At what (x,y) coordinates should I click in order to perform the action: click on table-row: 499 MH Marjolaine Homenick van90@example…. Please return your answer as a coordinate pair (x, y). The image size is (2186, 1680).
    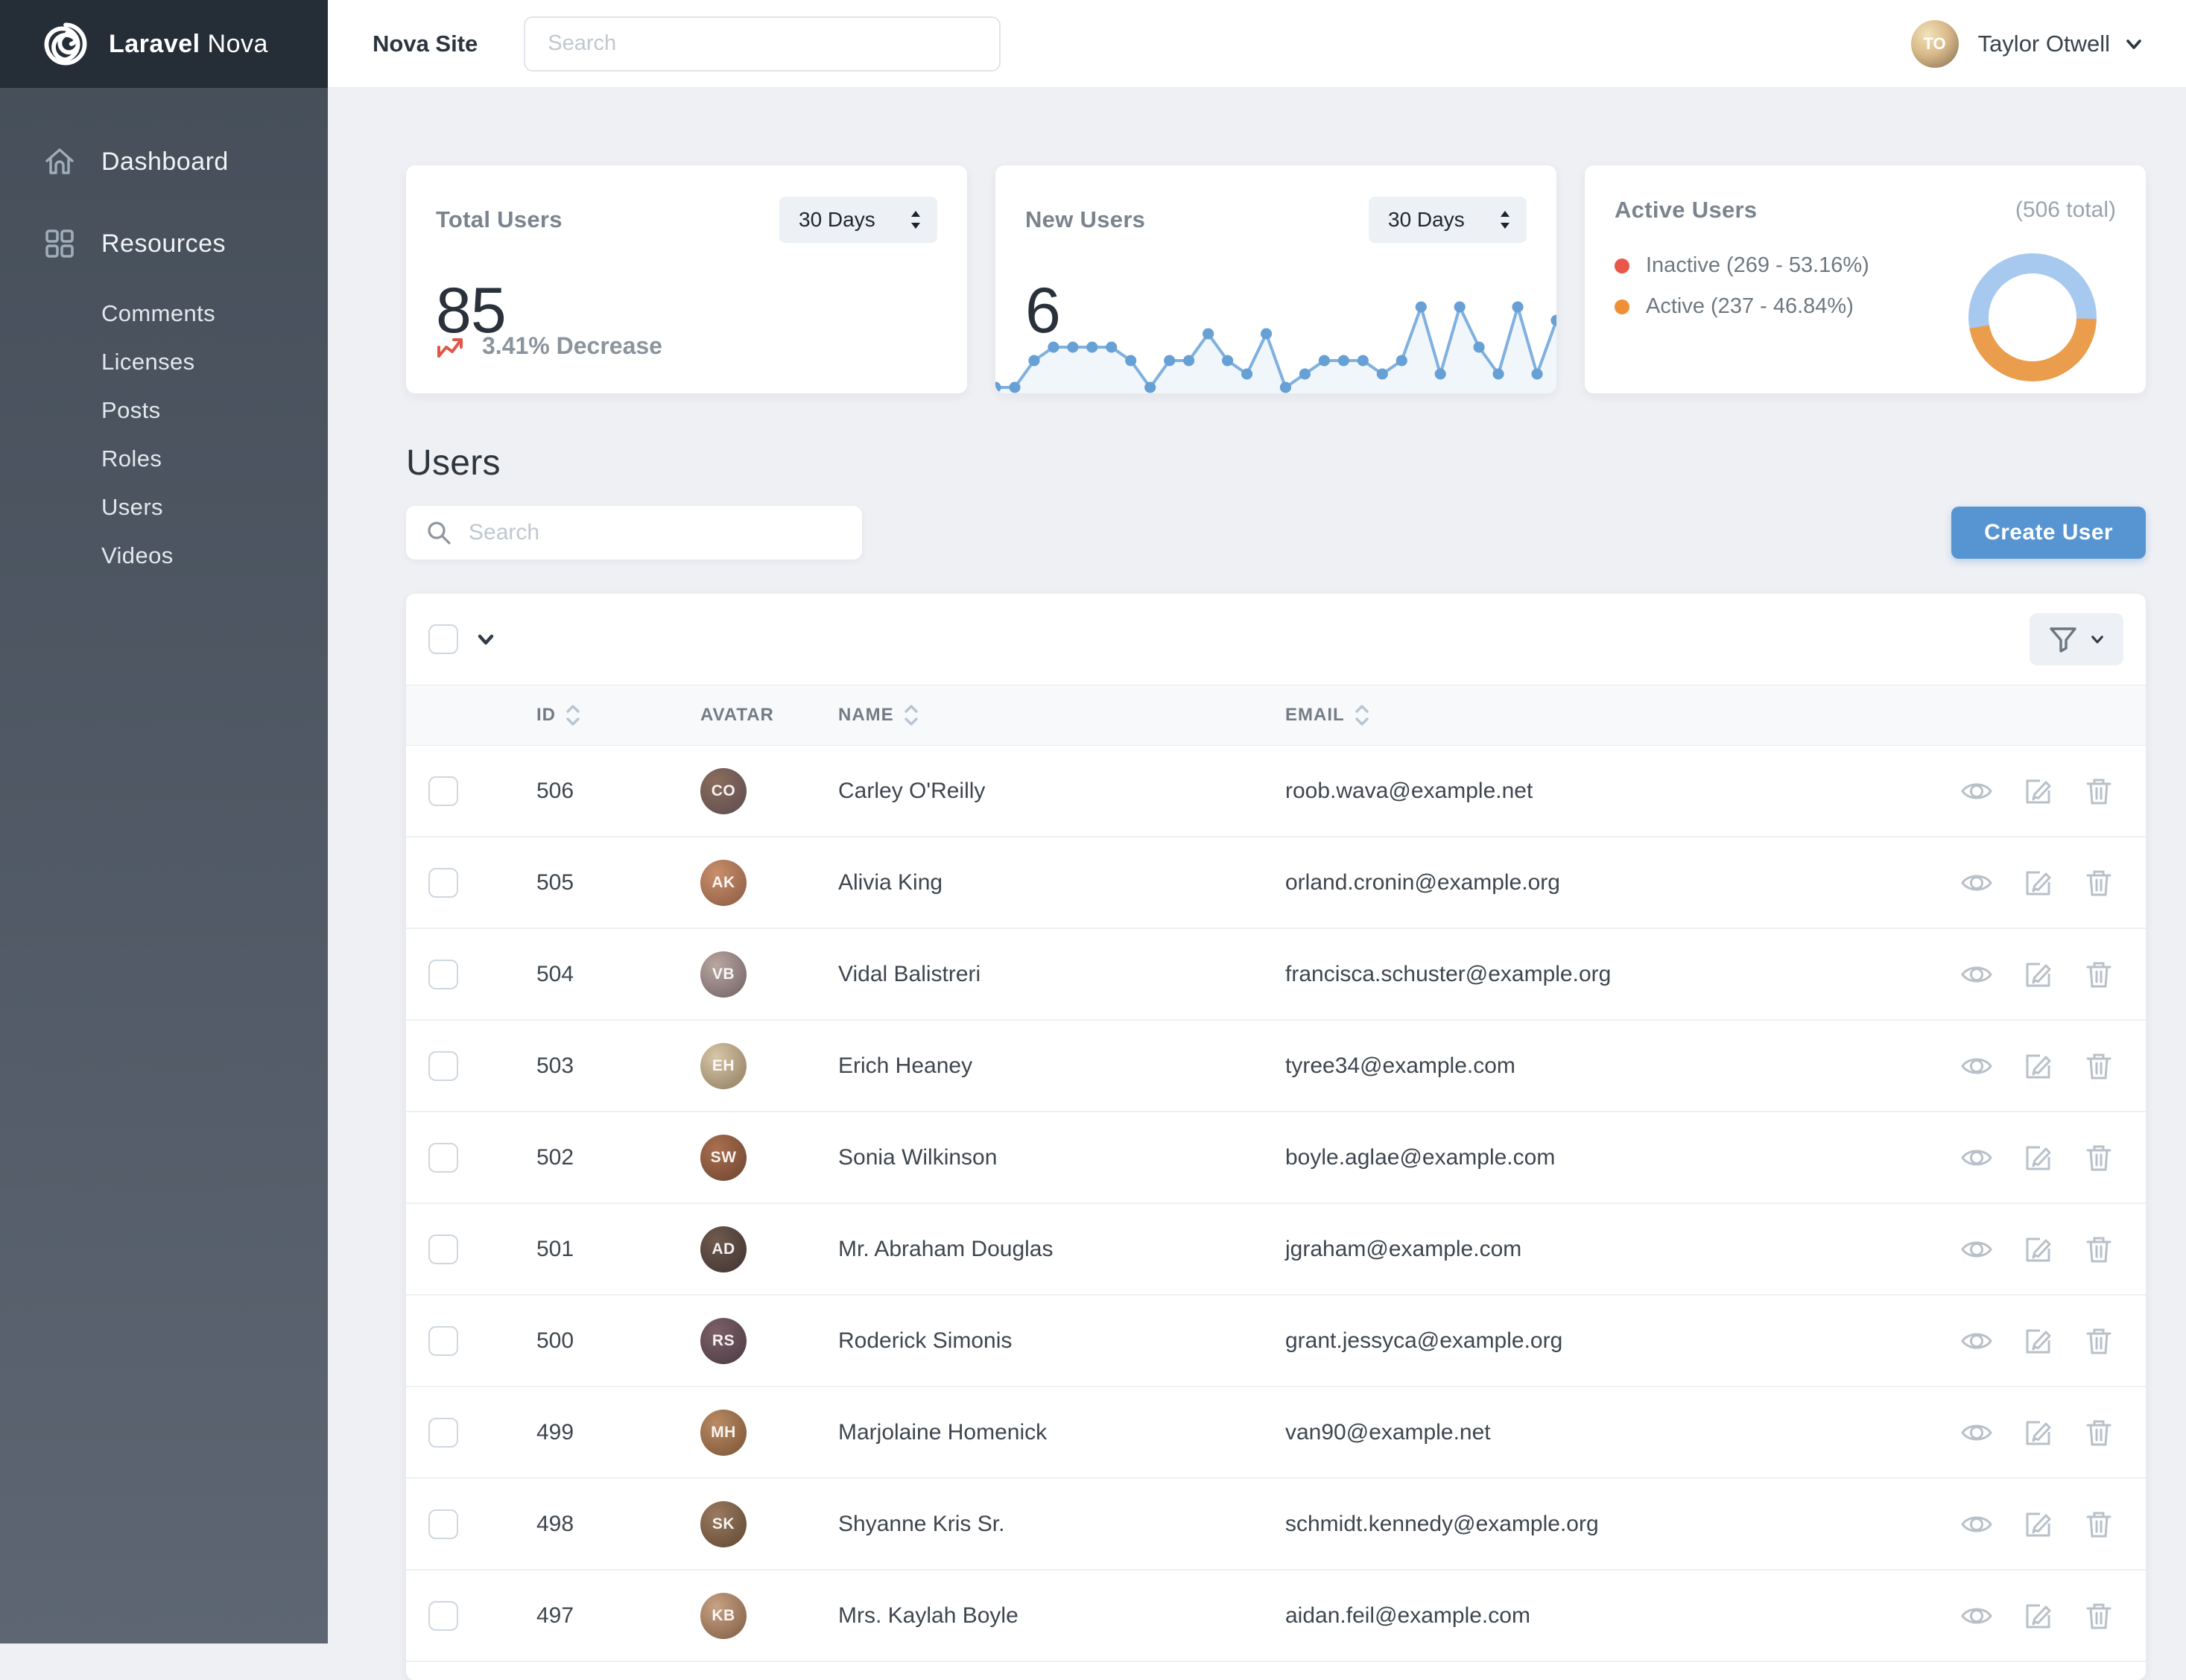
    Looking at the image, I should click on (1276, 1433).